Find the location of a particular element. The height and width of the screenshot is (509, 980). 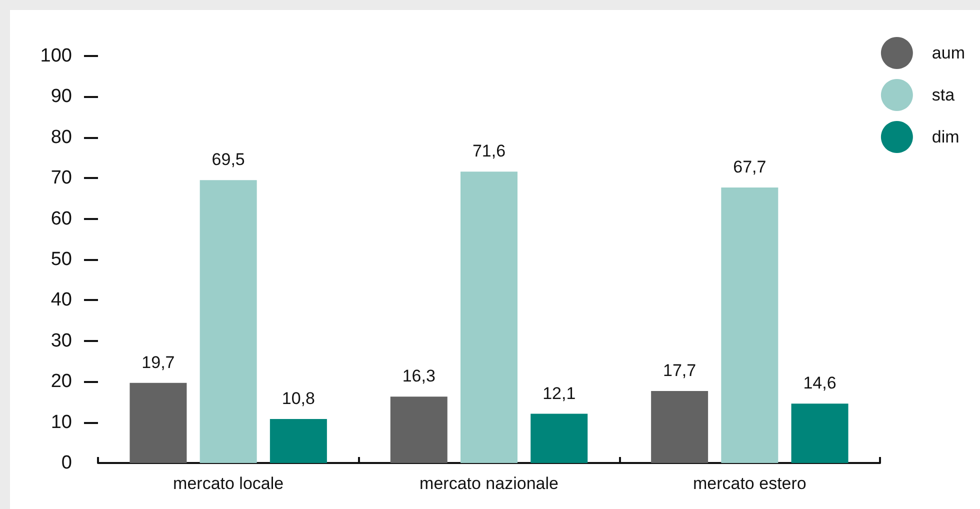

x-tick-label: mercato nazionale is located at coordinates (489, 483).